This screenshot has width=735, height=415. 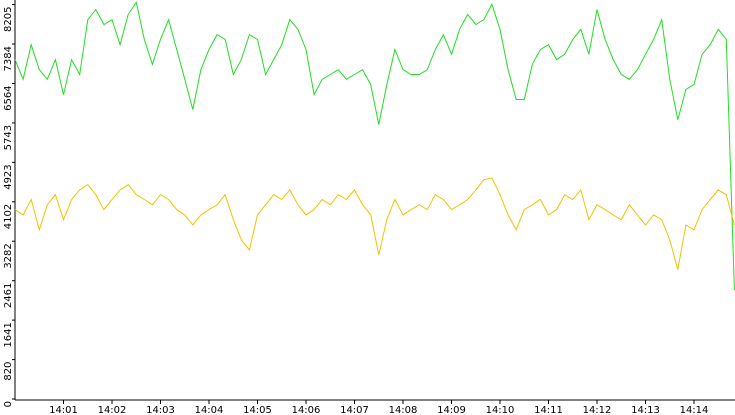 What do you see at coordinates (354, 410) in the screenshot?
I see `x-tick-label: 14:07` at bounding box center [354, 410].